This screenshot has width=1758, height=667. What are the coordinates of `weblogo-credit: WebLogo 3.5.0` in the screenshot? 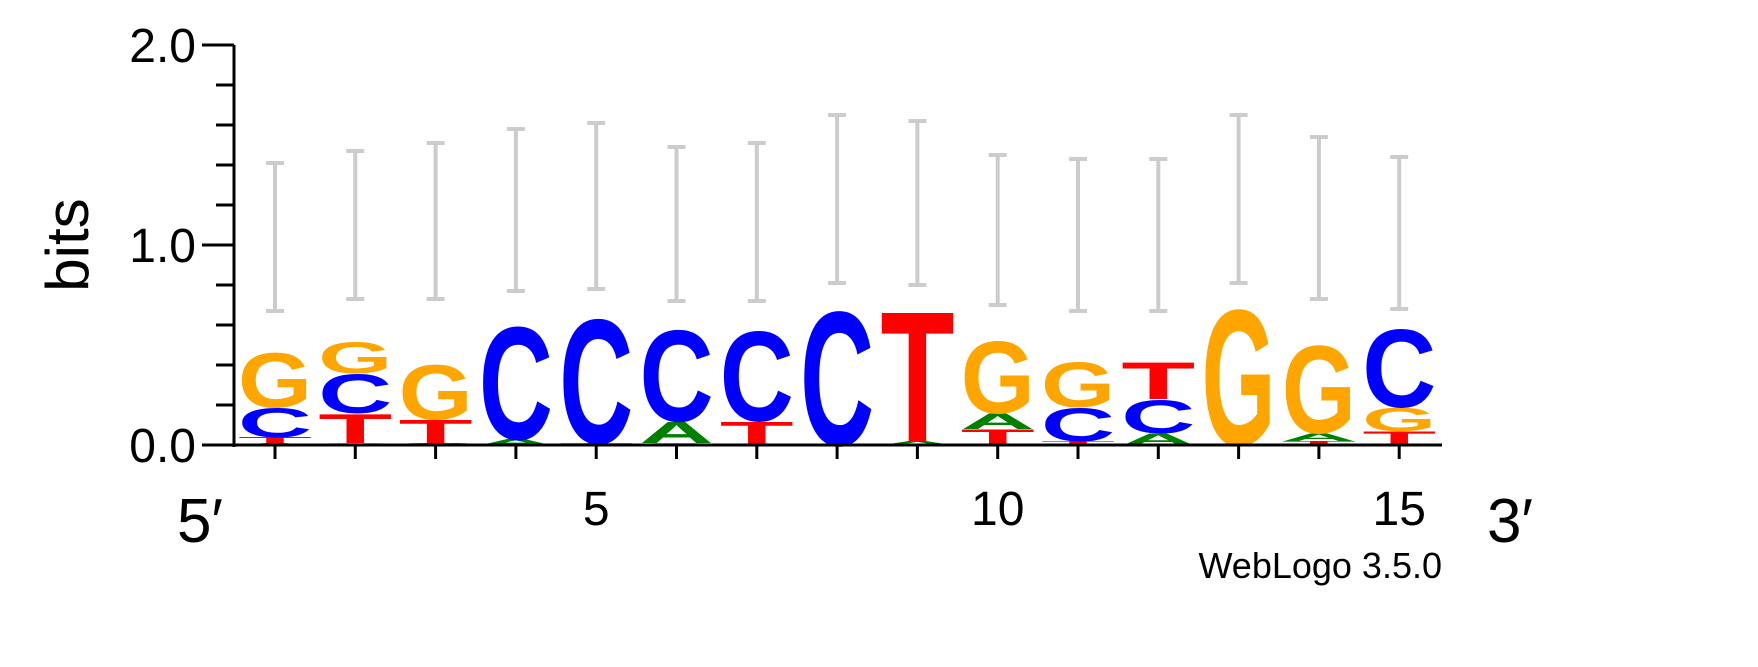 It's located at (1320, 565).